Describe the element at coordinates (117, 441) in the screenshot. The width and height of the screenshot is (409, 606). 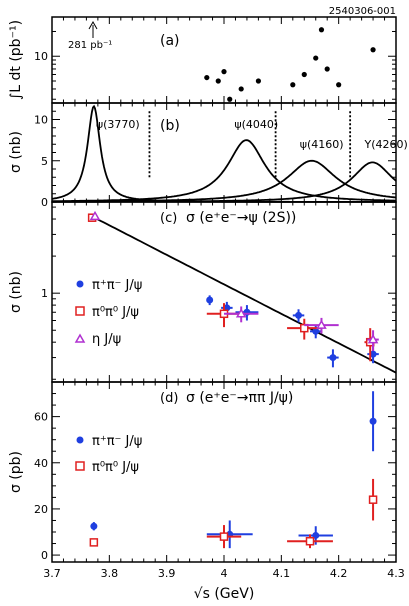
I see `legend-d-pipi-label: π⁺π⁻ J/ψ` at that location.